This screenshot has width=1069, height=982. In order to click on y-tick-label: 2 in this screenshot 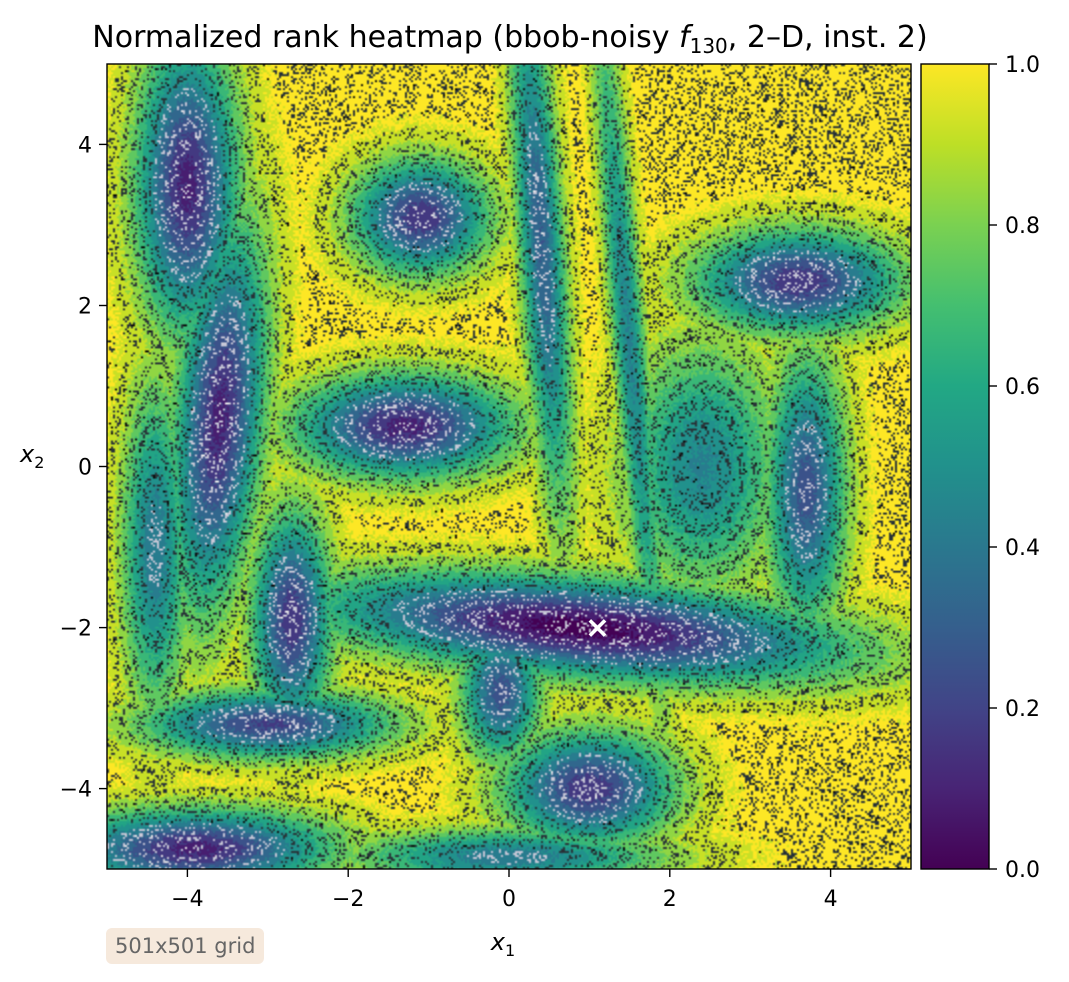, I will do `click(85, 307)`.